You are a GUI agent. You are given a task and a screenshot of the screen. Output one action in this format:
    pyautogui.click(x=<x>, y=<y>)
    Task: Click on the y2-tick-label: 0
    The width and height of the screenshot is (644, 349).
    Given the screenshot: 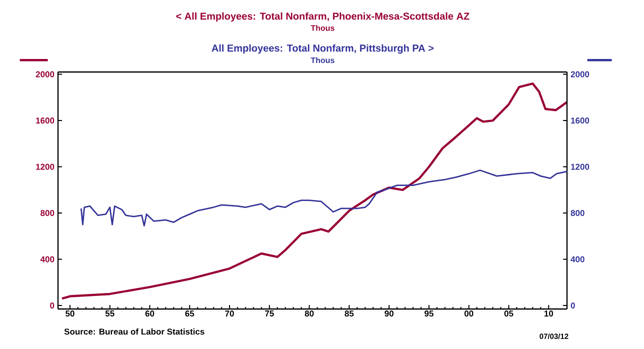 What is the action you would take?
    pyautogui.click(x=572, y=305)
    